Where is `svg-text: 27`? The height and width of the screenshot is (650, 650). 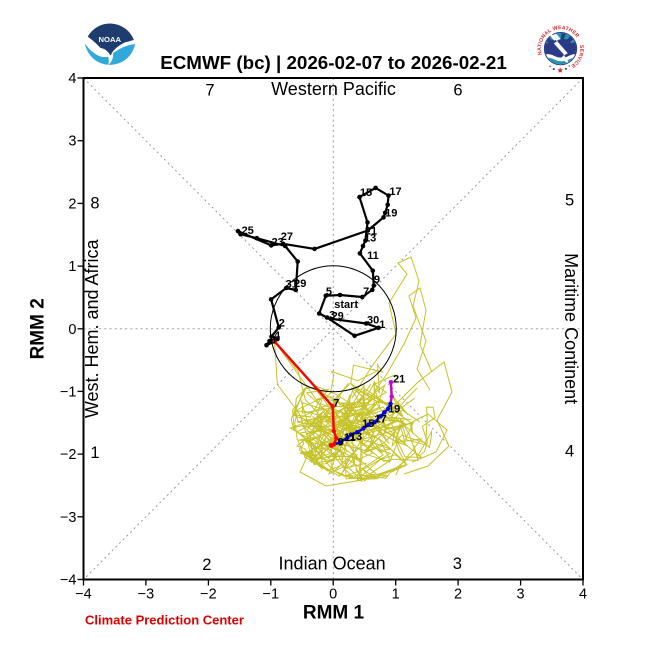
svg-text: 27 is located at coordinates (287, 237).